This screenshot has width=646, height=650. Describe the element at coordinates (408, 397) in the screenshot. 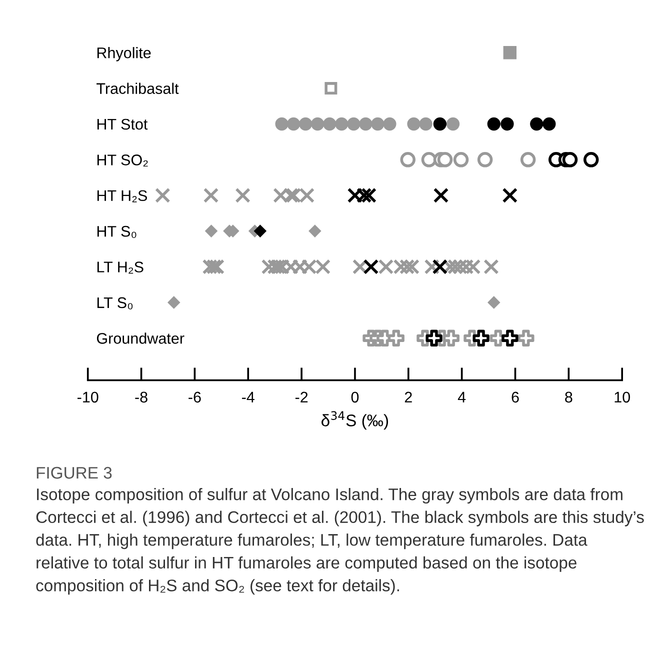

I see `x-tick-label: 2` at that location.